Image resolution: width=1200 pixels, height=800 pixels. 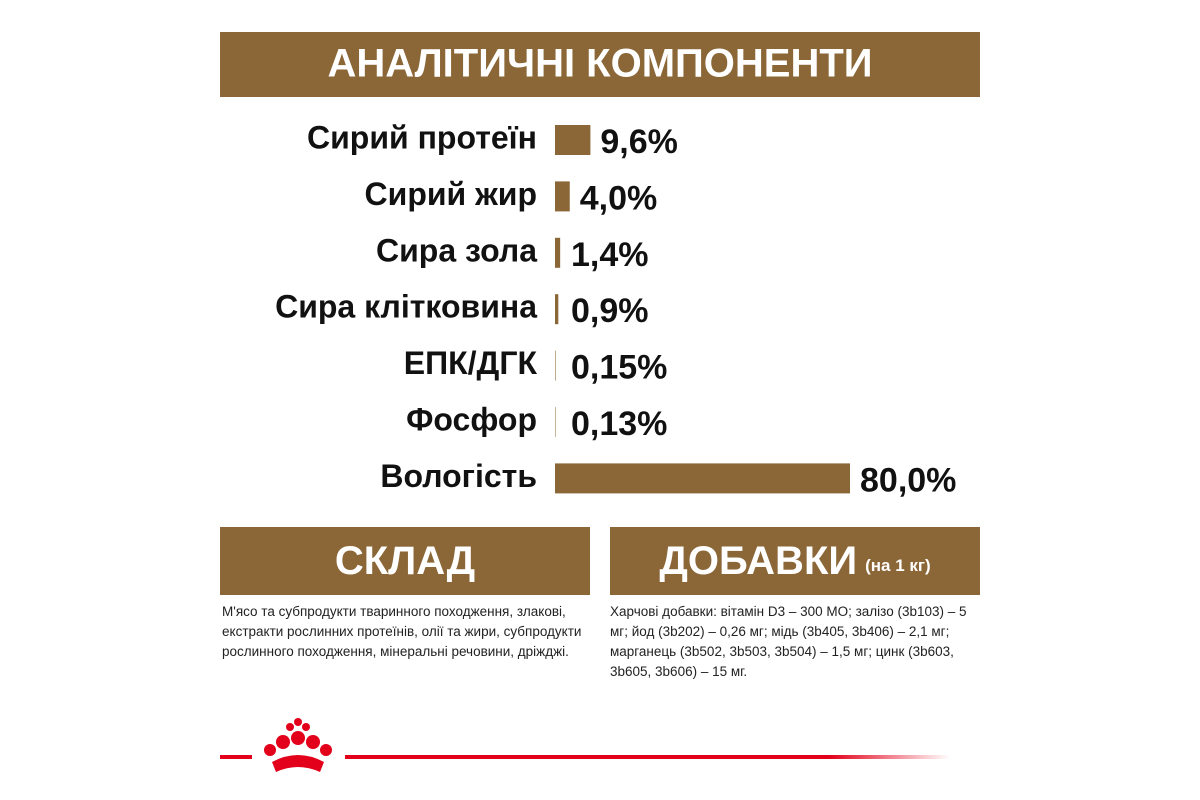 I want to click on value-label: 0,15%, so click(x=619, y=368).